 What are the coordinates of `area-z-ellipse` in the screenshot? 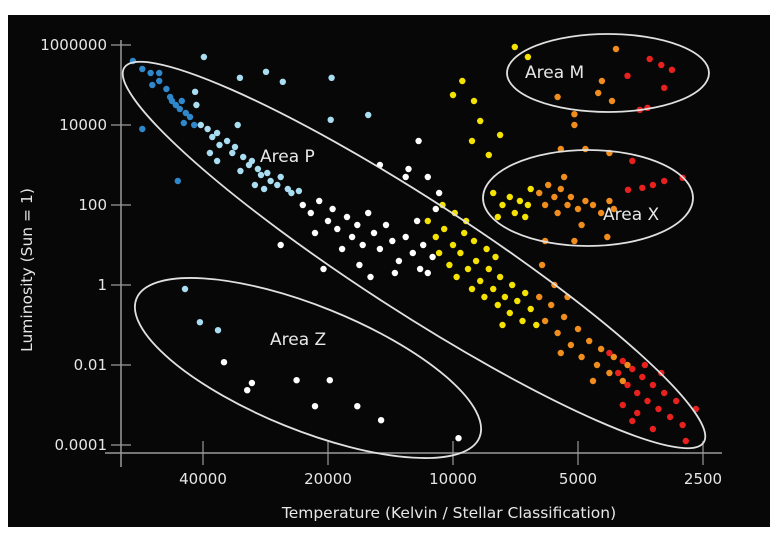 It's located at (308, 368).